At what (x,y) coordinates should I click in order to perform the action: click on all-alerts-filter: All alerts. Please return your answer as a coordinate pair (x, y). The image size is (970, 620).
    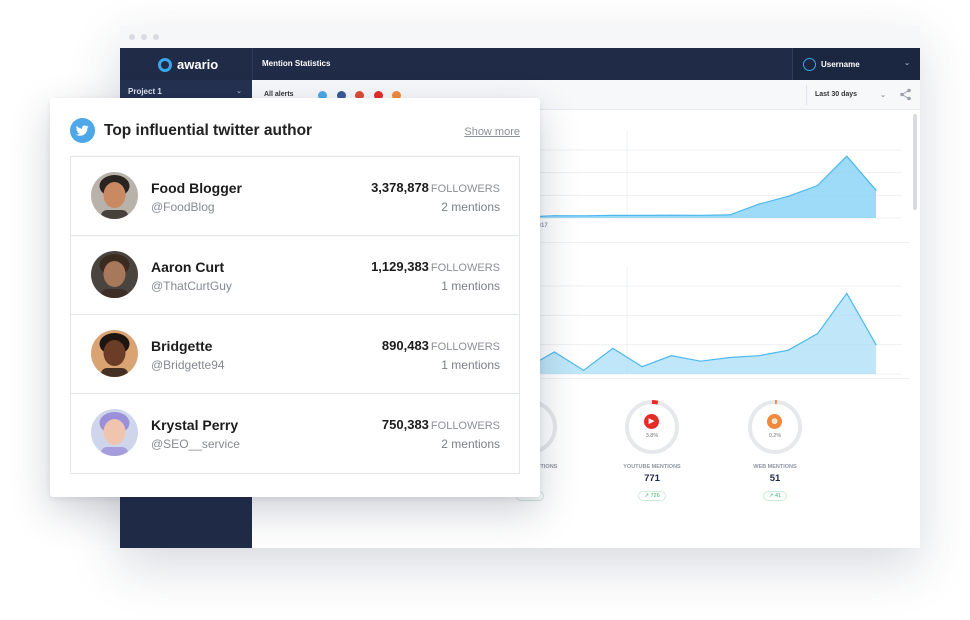
    Looking at the image, I should click on (279, 94).